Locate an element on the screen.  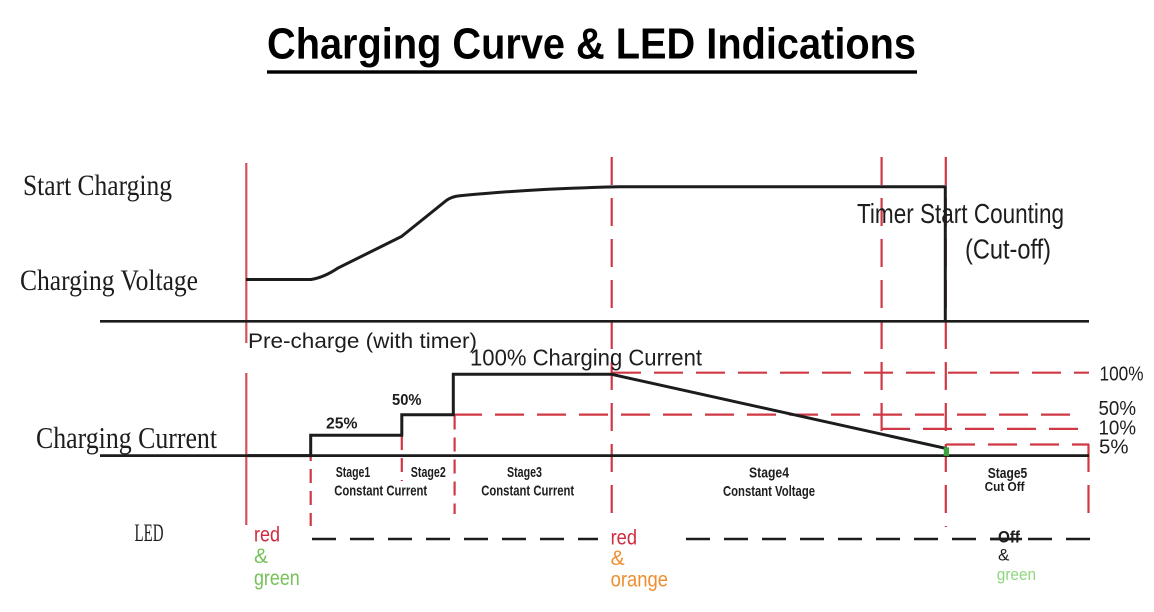
svg-text: Stage5 is located at coordinates (1008, 473).